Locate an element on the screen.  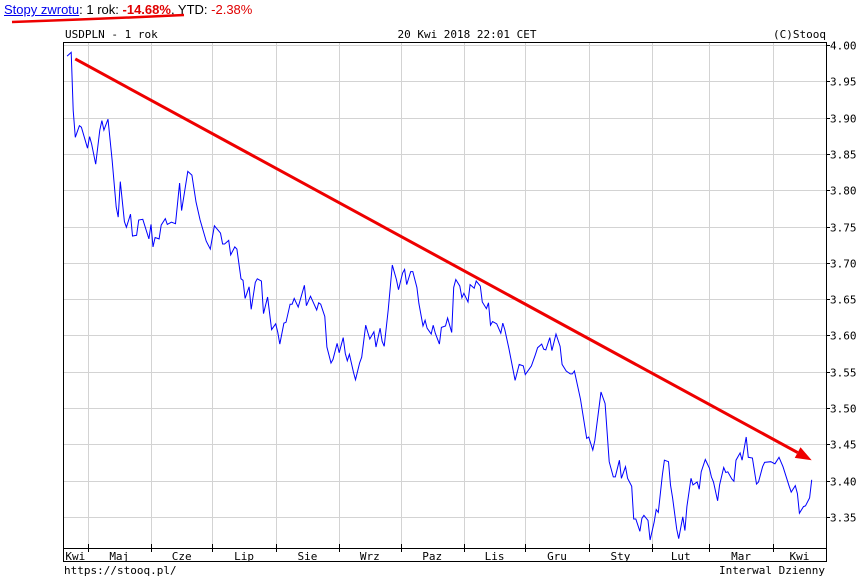
y-tick-label: 3.50 is located at coordinates (843, 409).